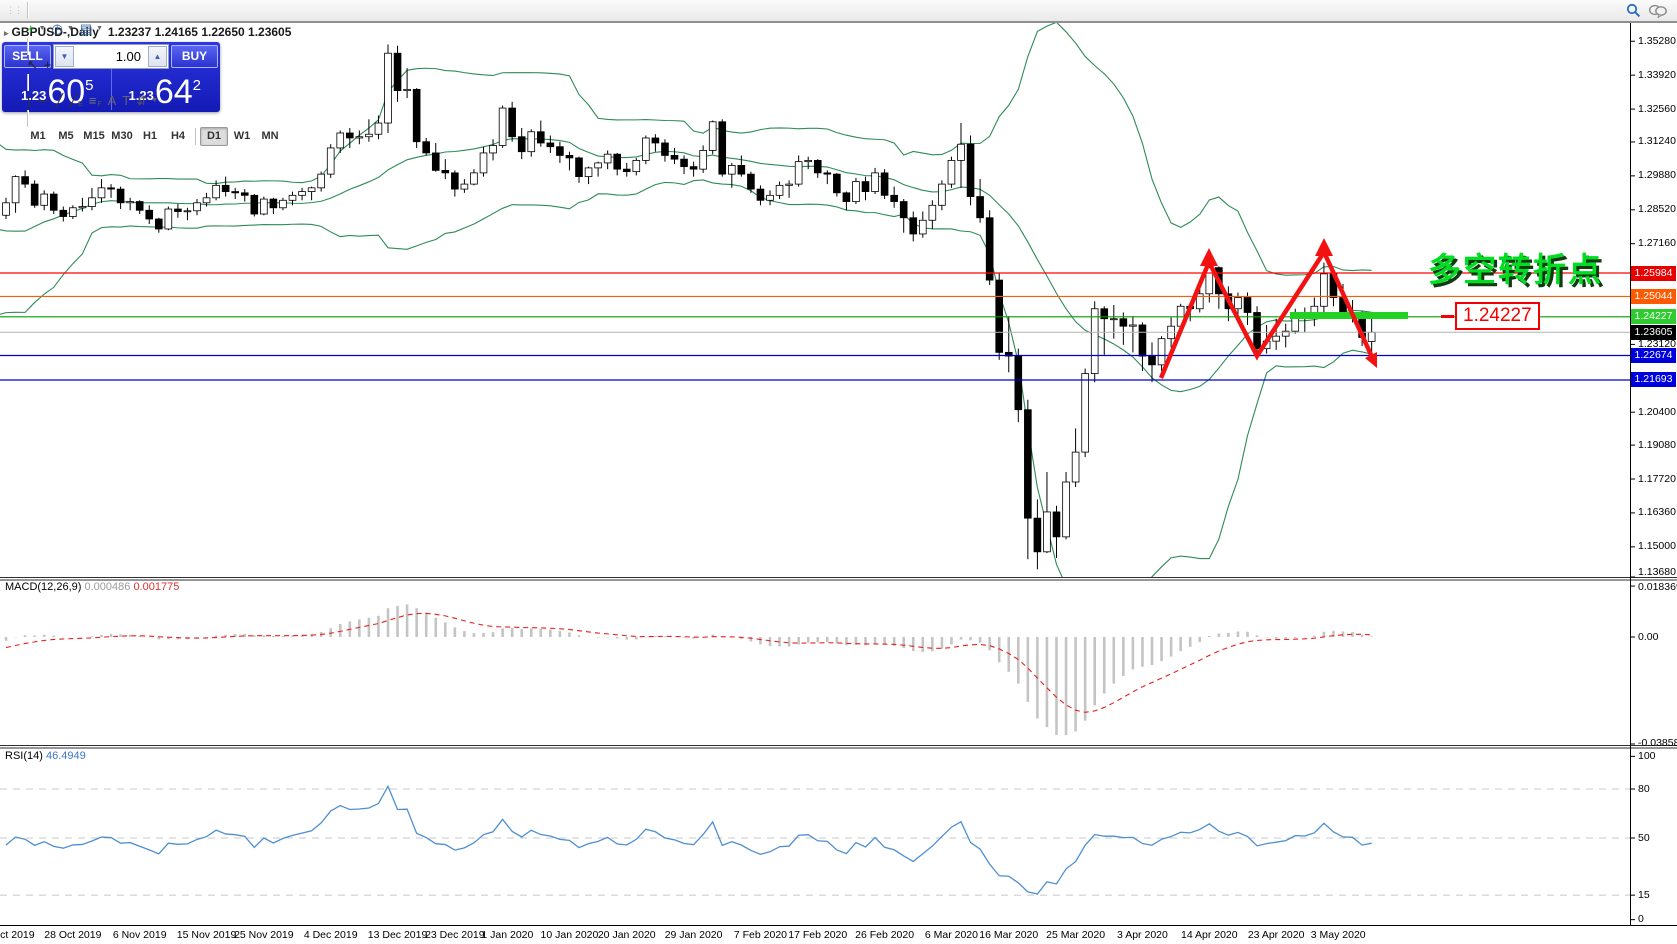  Describe the element at coordinates (107, 587) in the screenshot. I see `macd-main-value: 0.000486` at that location.